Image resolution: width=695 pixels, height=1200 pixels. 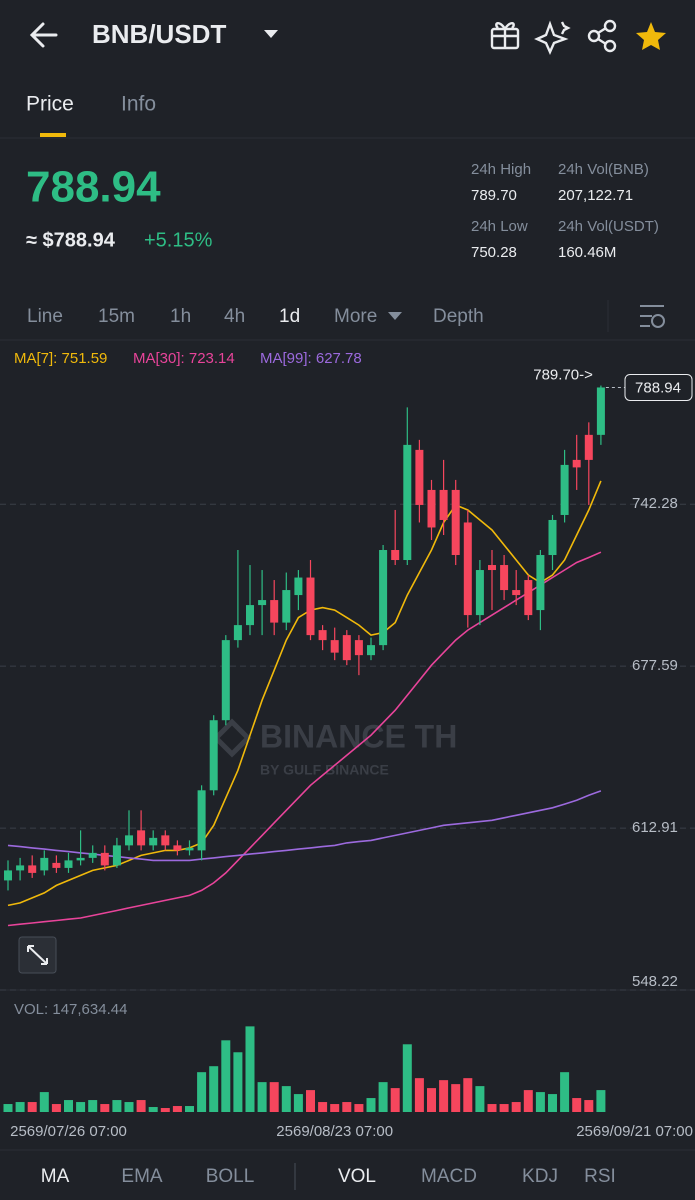 I want to click on back-button, so click(x=43, y=35).